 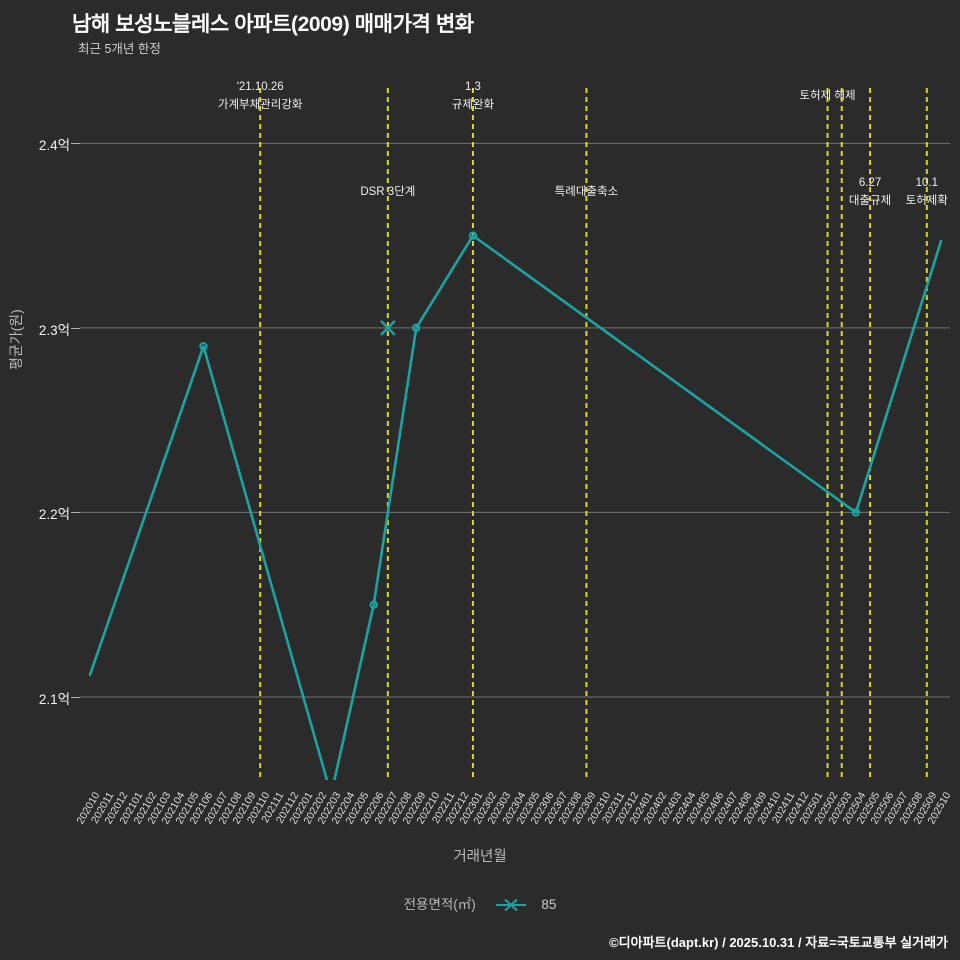 I want to click on event-date-label: 10.1, so click(x=927, y=183).